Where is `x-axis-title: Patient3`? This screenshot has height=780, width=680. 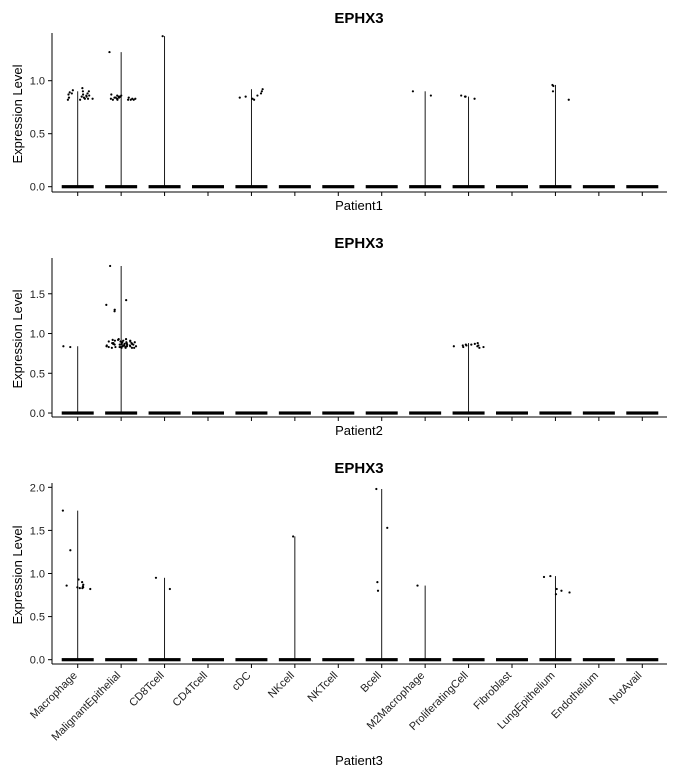 x-axis-title: Patient3 is located at coordinates (359, 760).